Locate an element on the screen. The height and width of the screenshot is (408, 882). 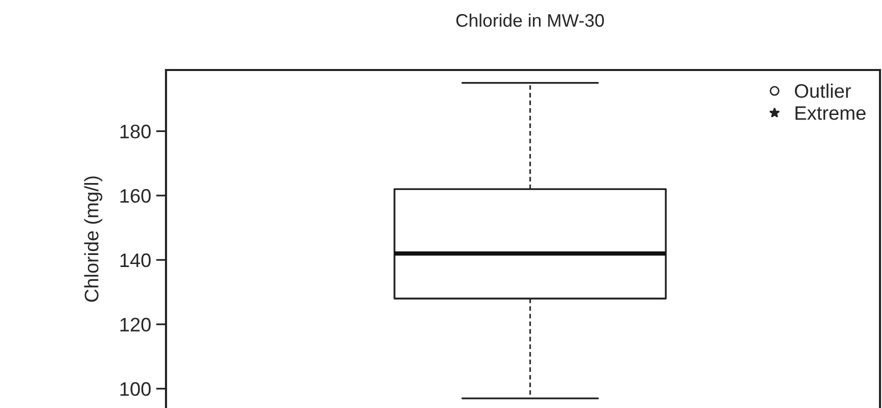
y-tick-label: 180 is located at coordinates (135, 131).